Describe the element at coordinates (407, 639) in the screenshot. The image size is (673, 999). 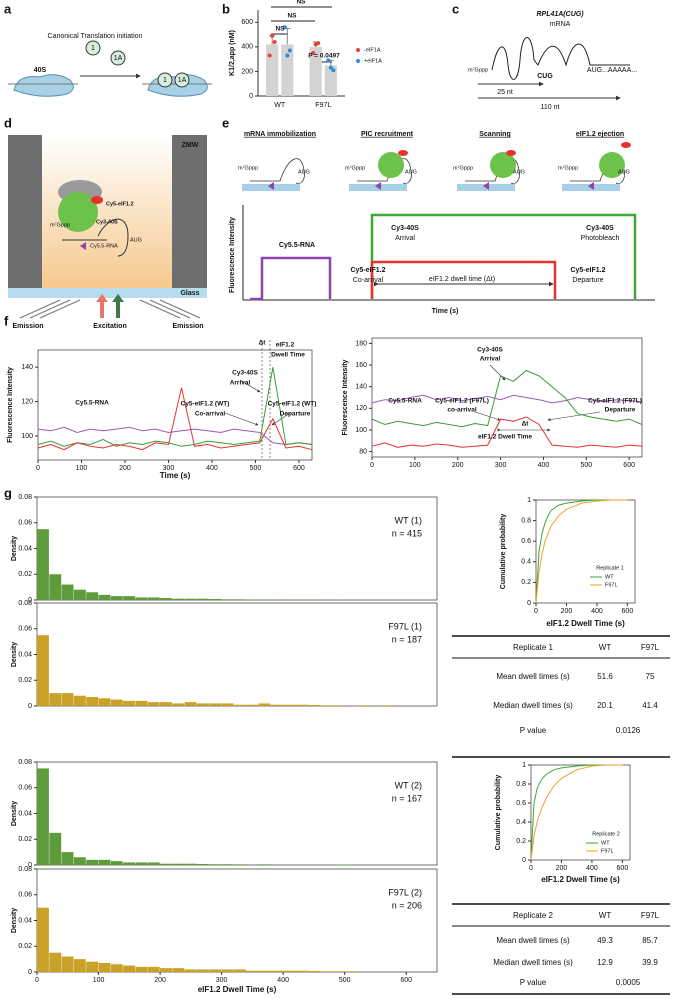
I see `n-label: n = 187` at that location.